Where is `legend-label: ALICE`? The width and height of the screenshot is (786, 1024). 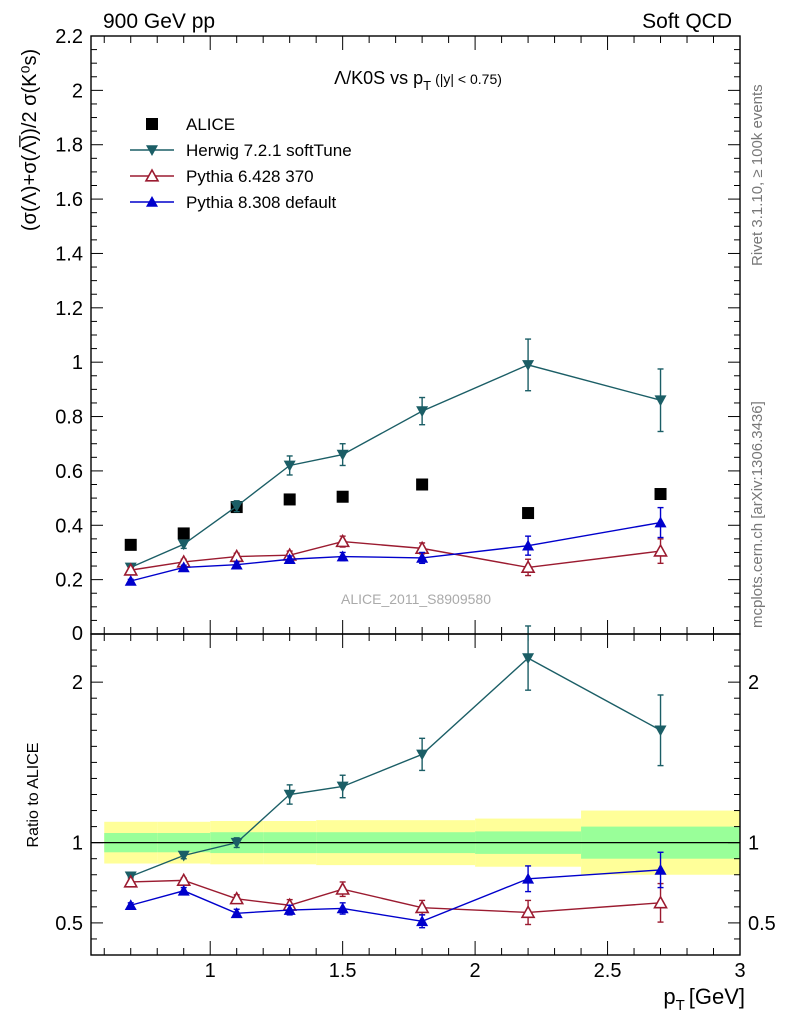 legend-label: ALICE is located at coordinates (210, 124).